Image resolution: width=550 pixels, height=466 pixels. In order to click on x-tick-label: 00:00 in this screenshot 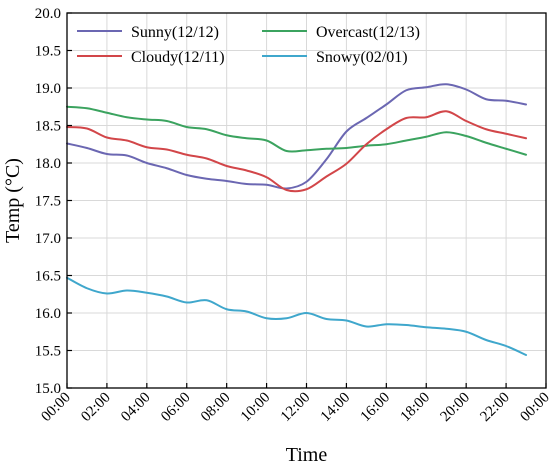, I will do `click(533, 407)`.